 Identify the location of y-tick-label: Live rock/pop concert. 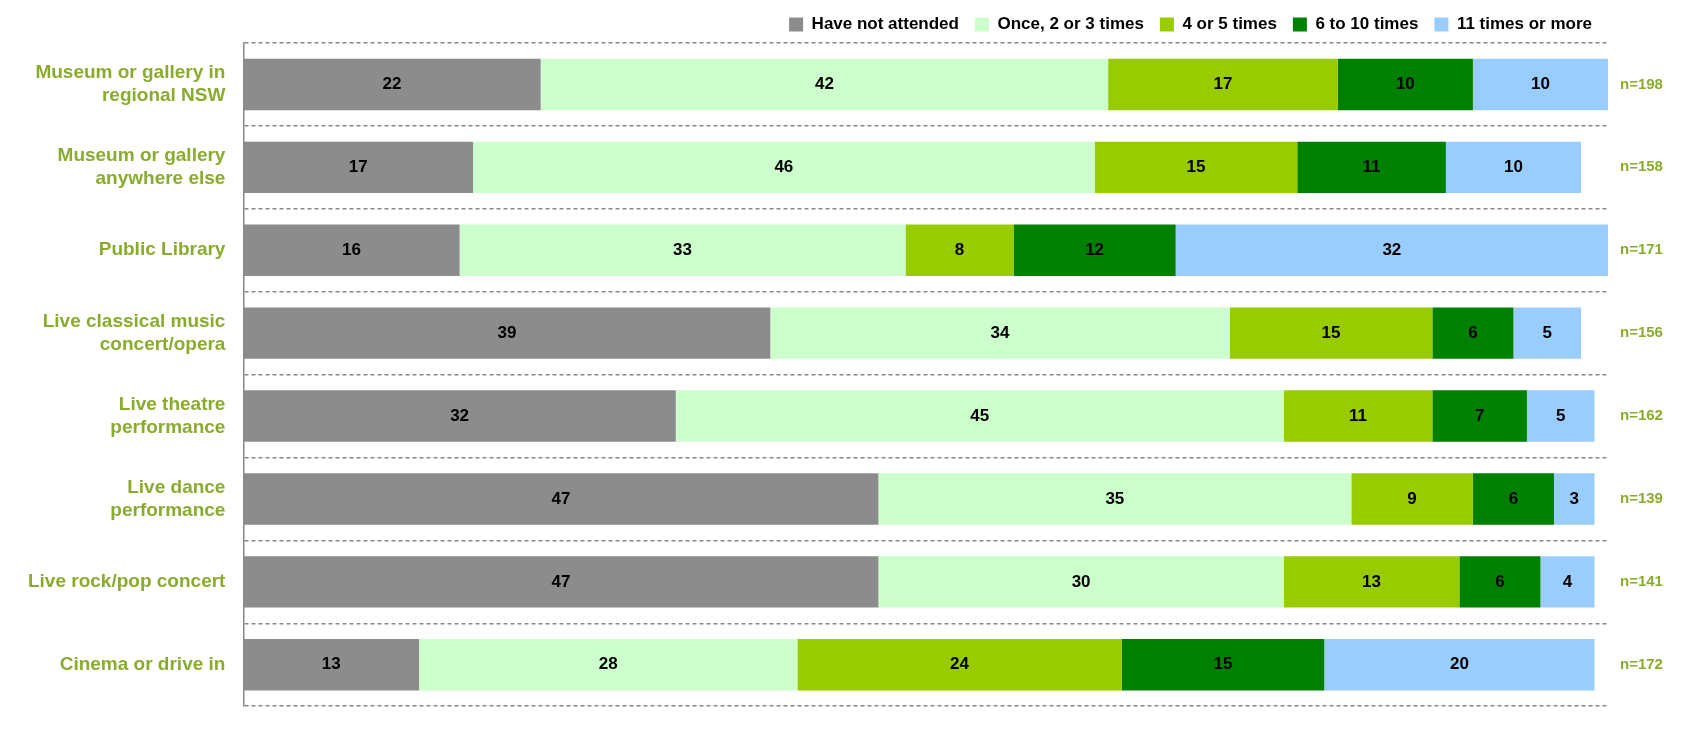
(127, 581).